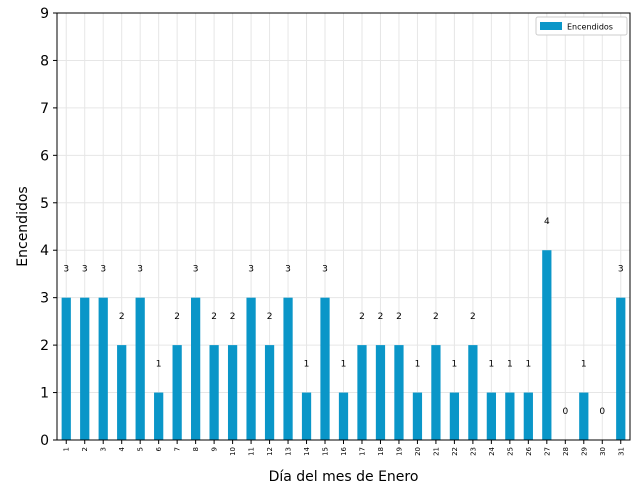 Image resolution: width=634 pixels, height=487 pixels. What do you see at coordinates (289, 451) in the screenshot?
I see `x-tick-label: 13` at bounding box center [289, 451].